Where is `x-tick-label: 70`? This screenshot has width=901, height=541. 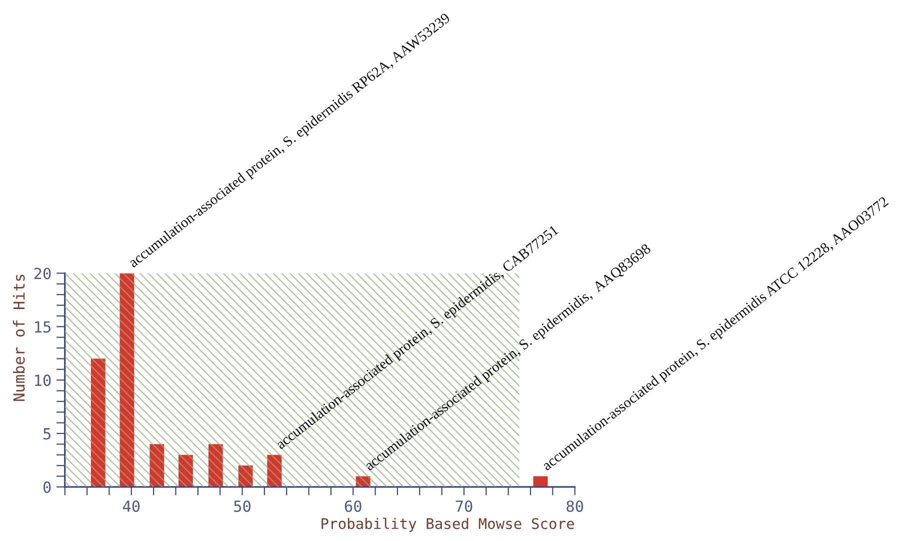 x-tick-label: 70 is located at coordinates (464, 506).